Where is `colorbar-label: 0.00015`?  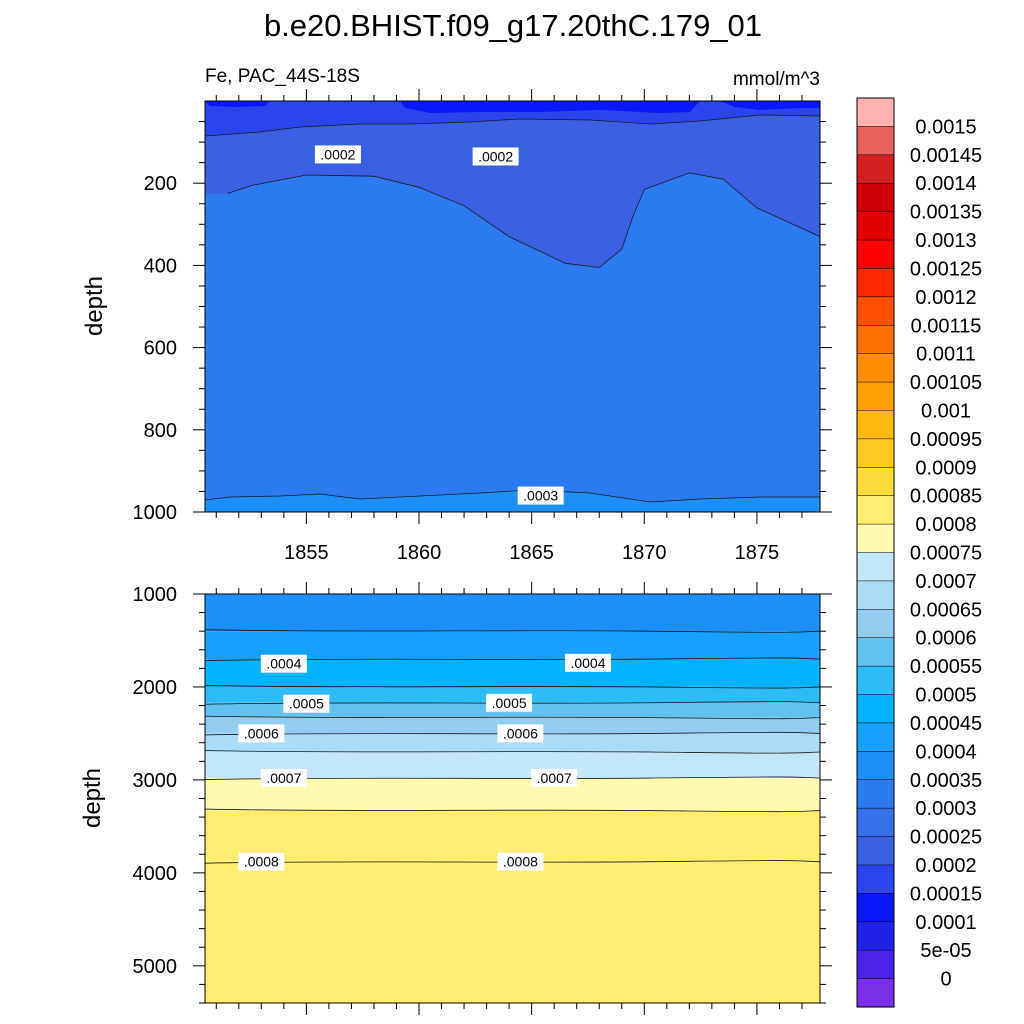
colorbar-label: 0.00015 is located at coordinates (946, 894).